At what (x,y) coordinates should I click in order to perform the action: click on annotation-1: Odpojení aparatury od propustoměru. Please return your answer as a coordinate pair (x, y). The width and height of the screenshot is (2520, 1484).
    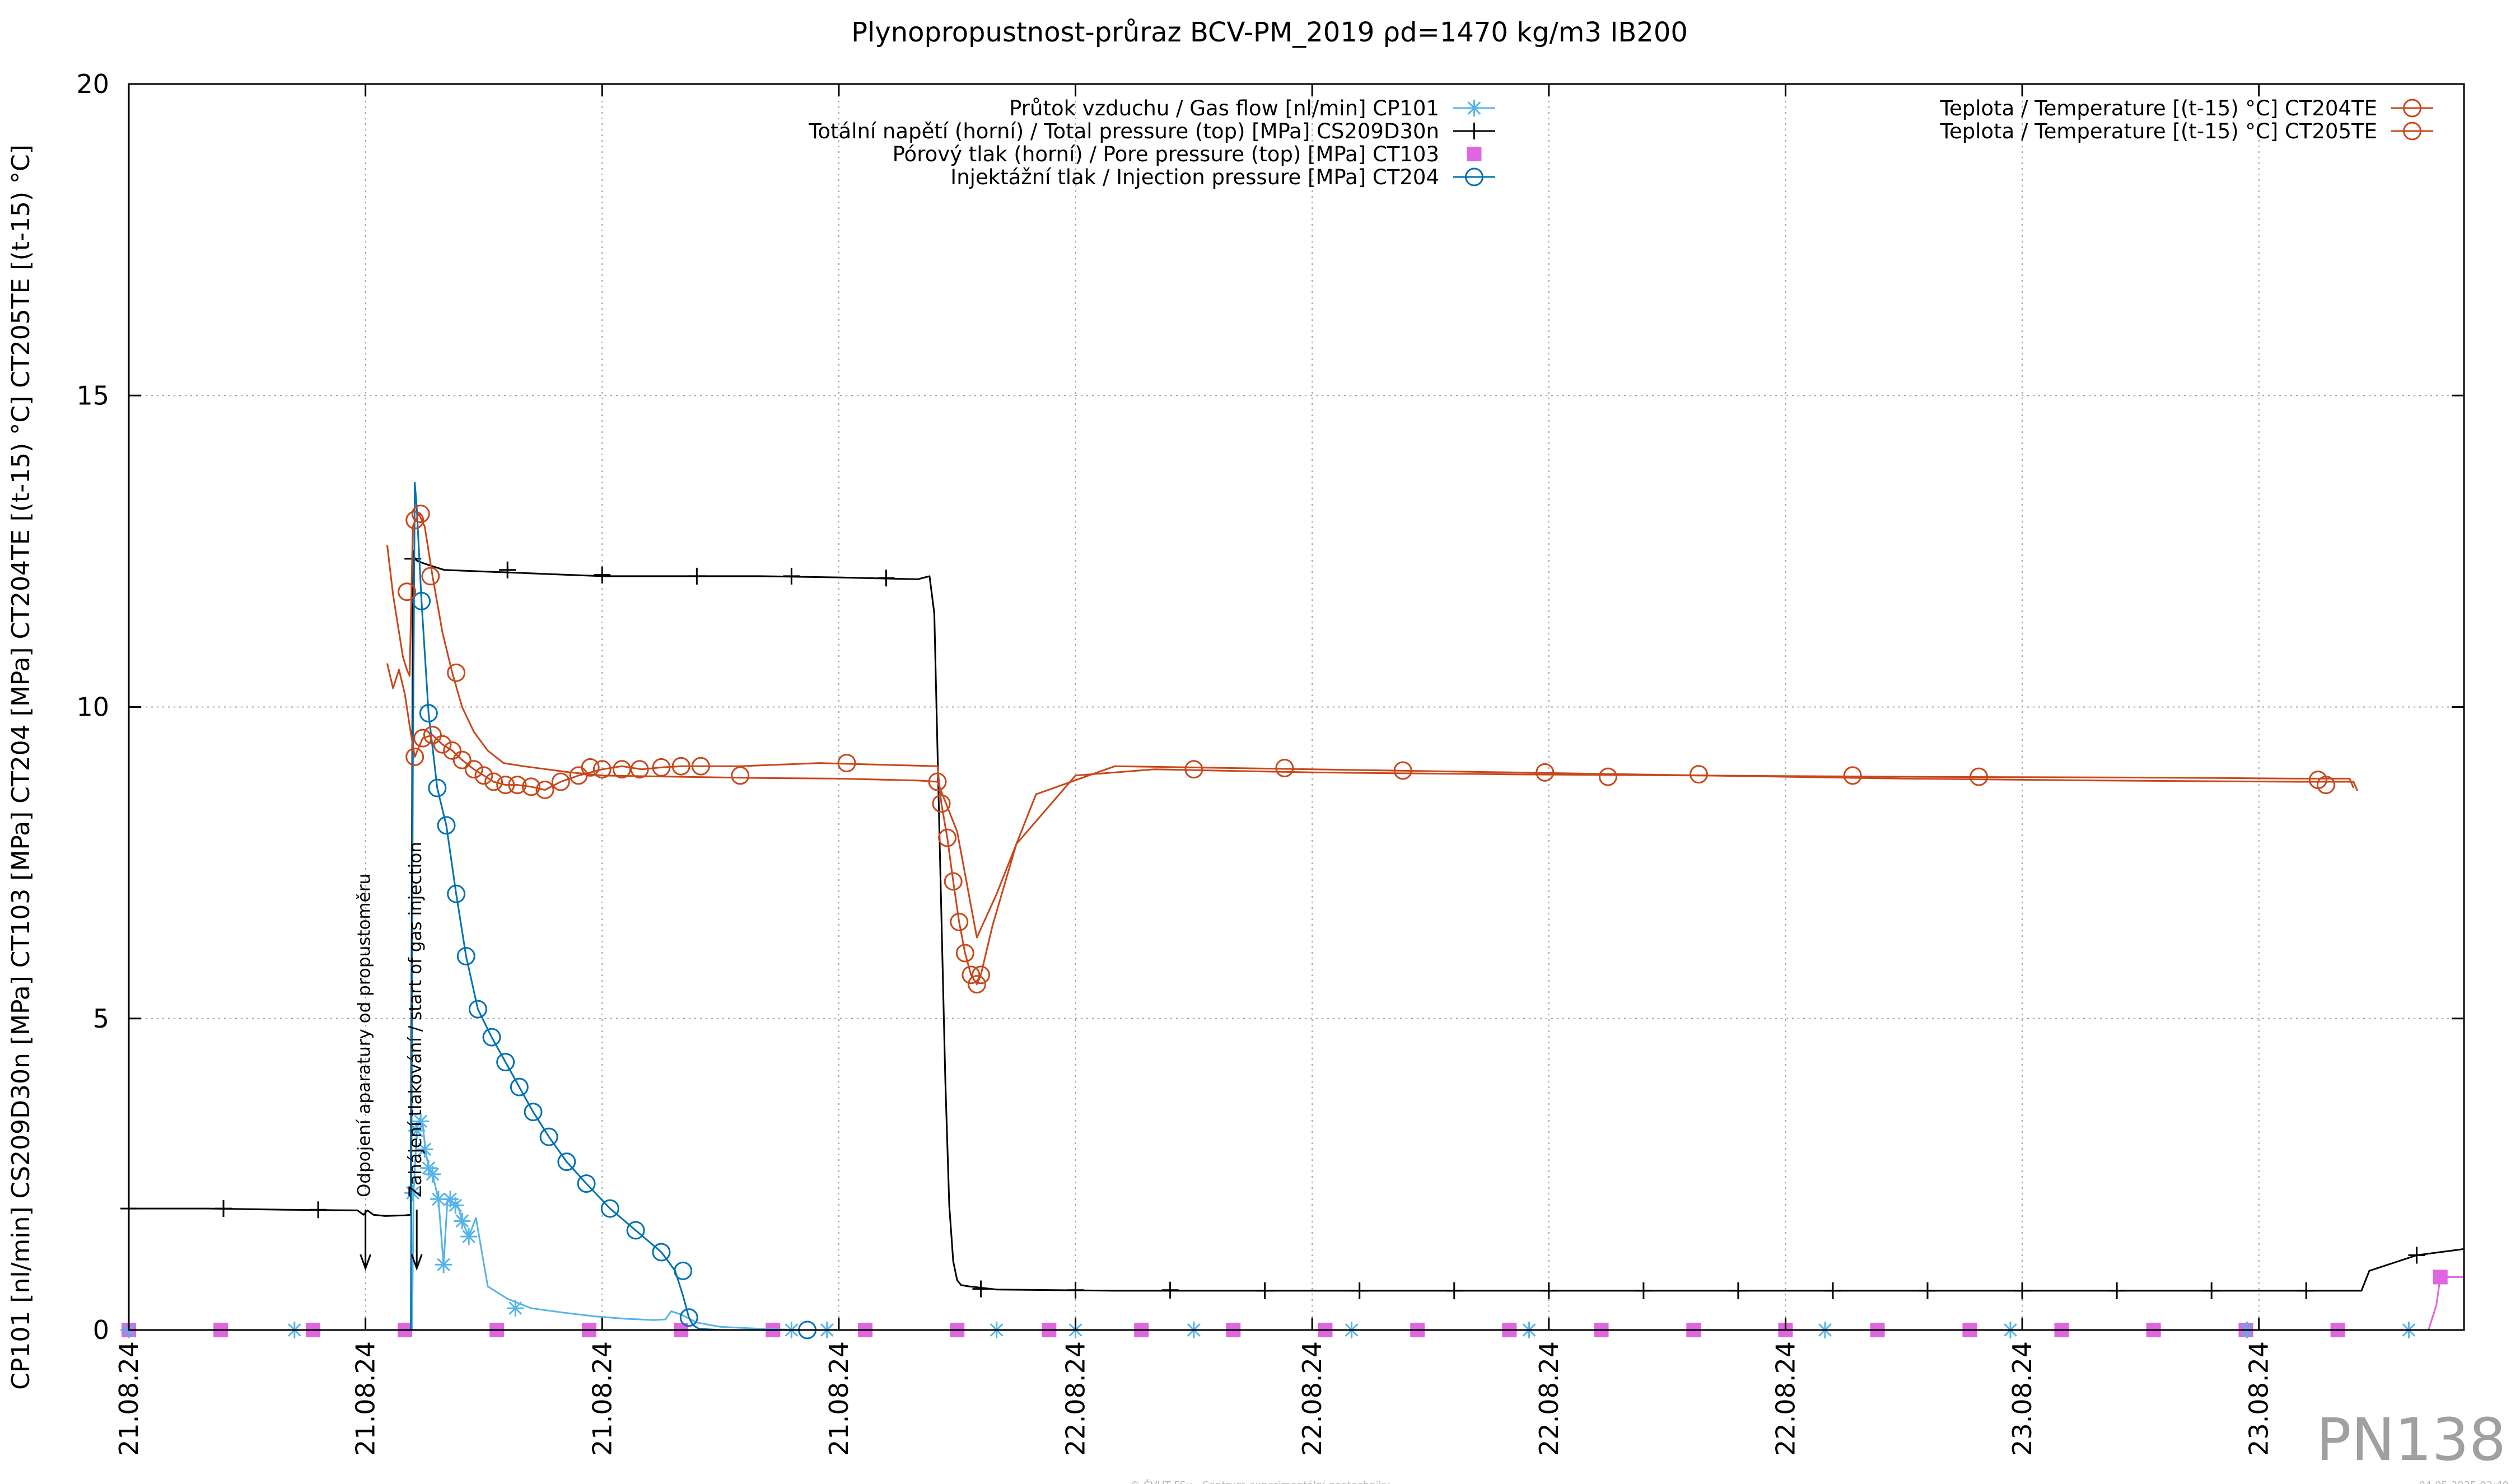
    Looking at the image, I should click on (365, 1073).